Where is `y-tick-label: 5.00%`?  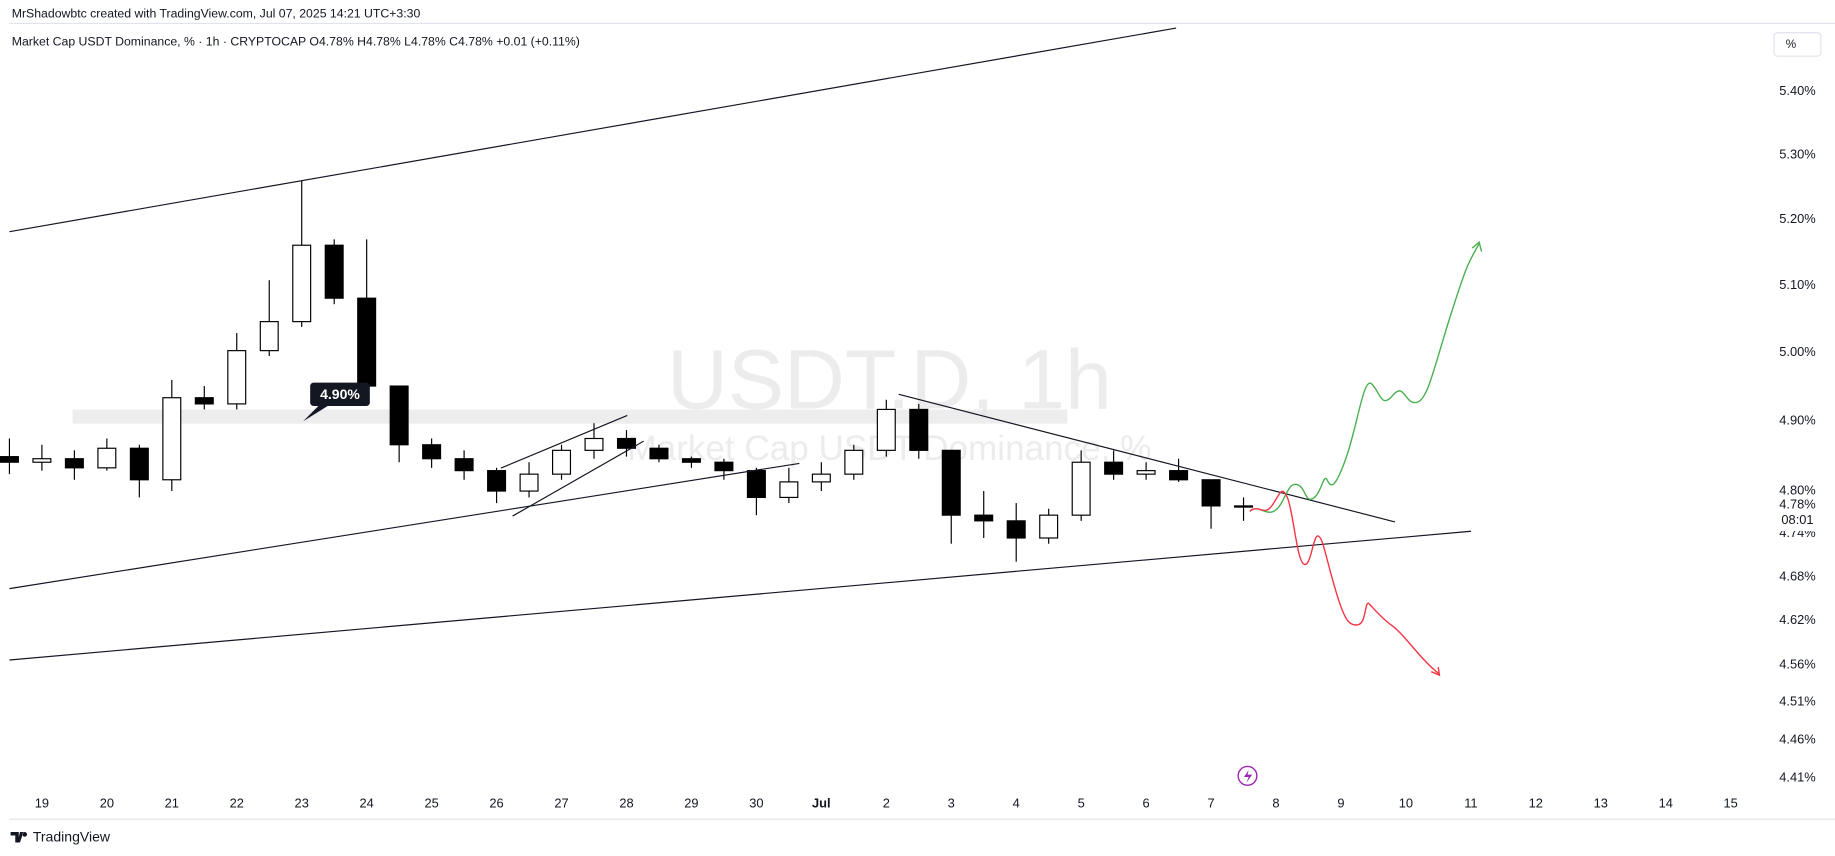 y-tick-label: 5.00% is located at coordinates (1797, 351).